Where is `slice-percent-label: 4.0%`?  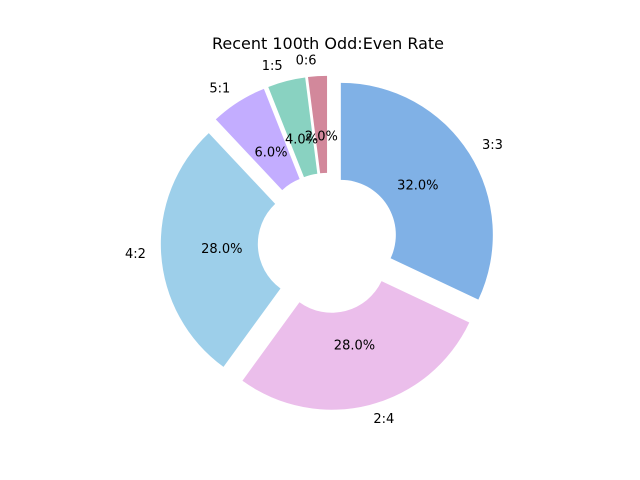
slice-percent-label: 4.0% is located at coordinates (301, 139).